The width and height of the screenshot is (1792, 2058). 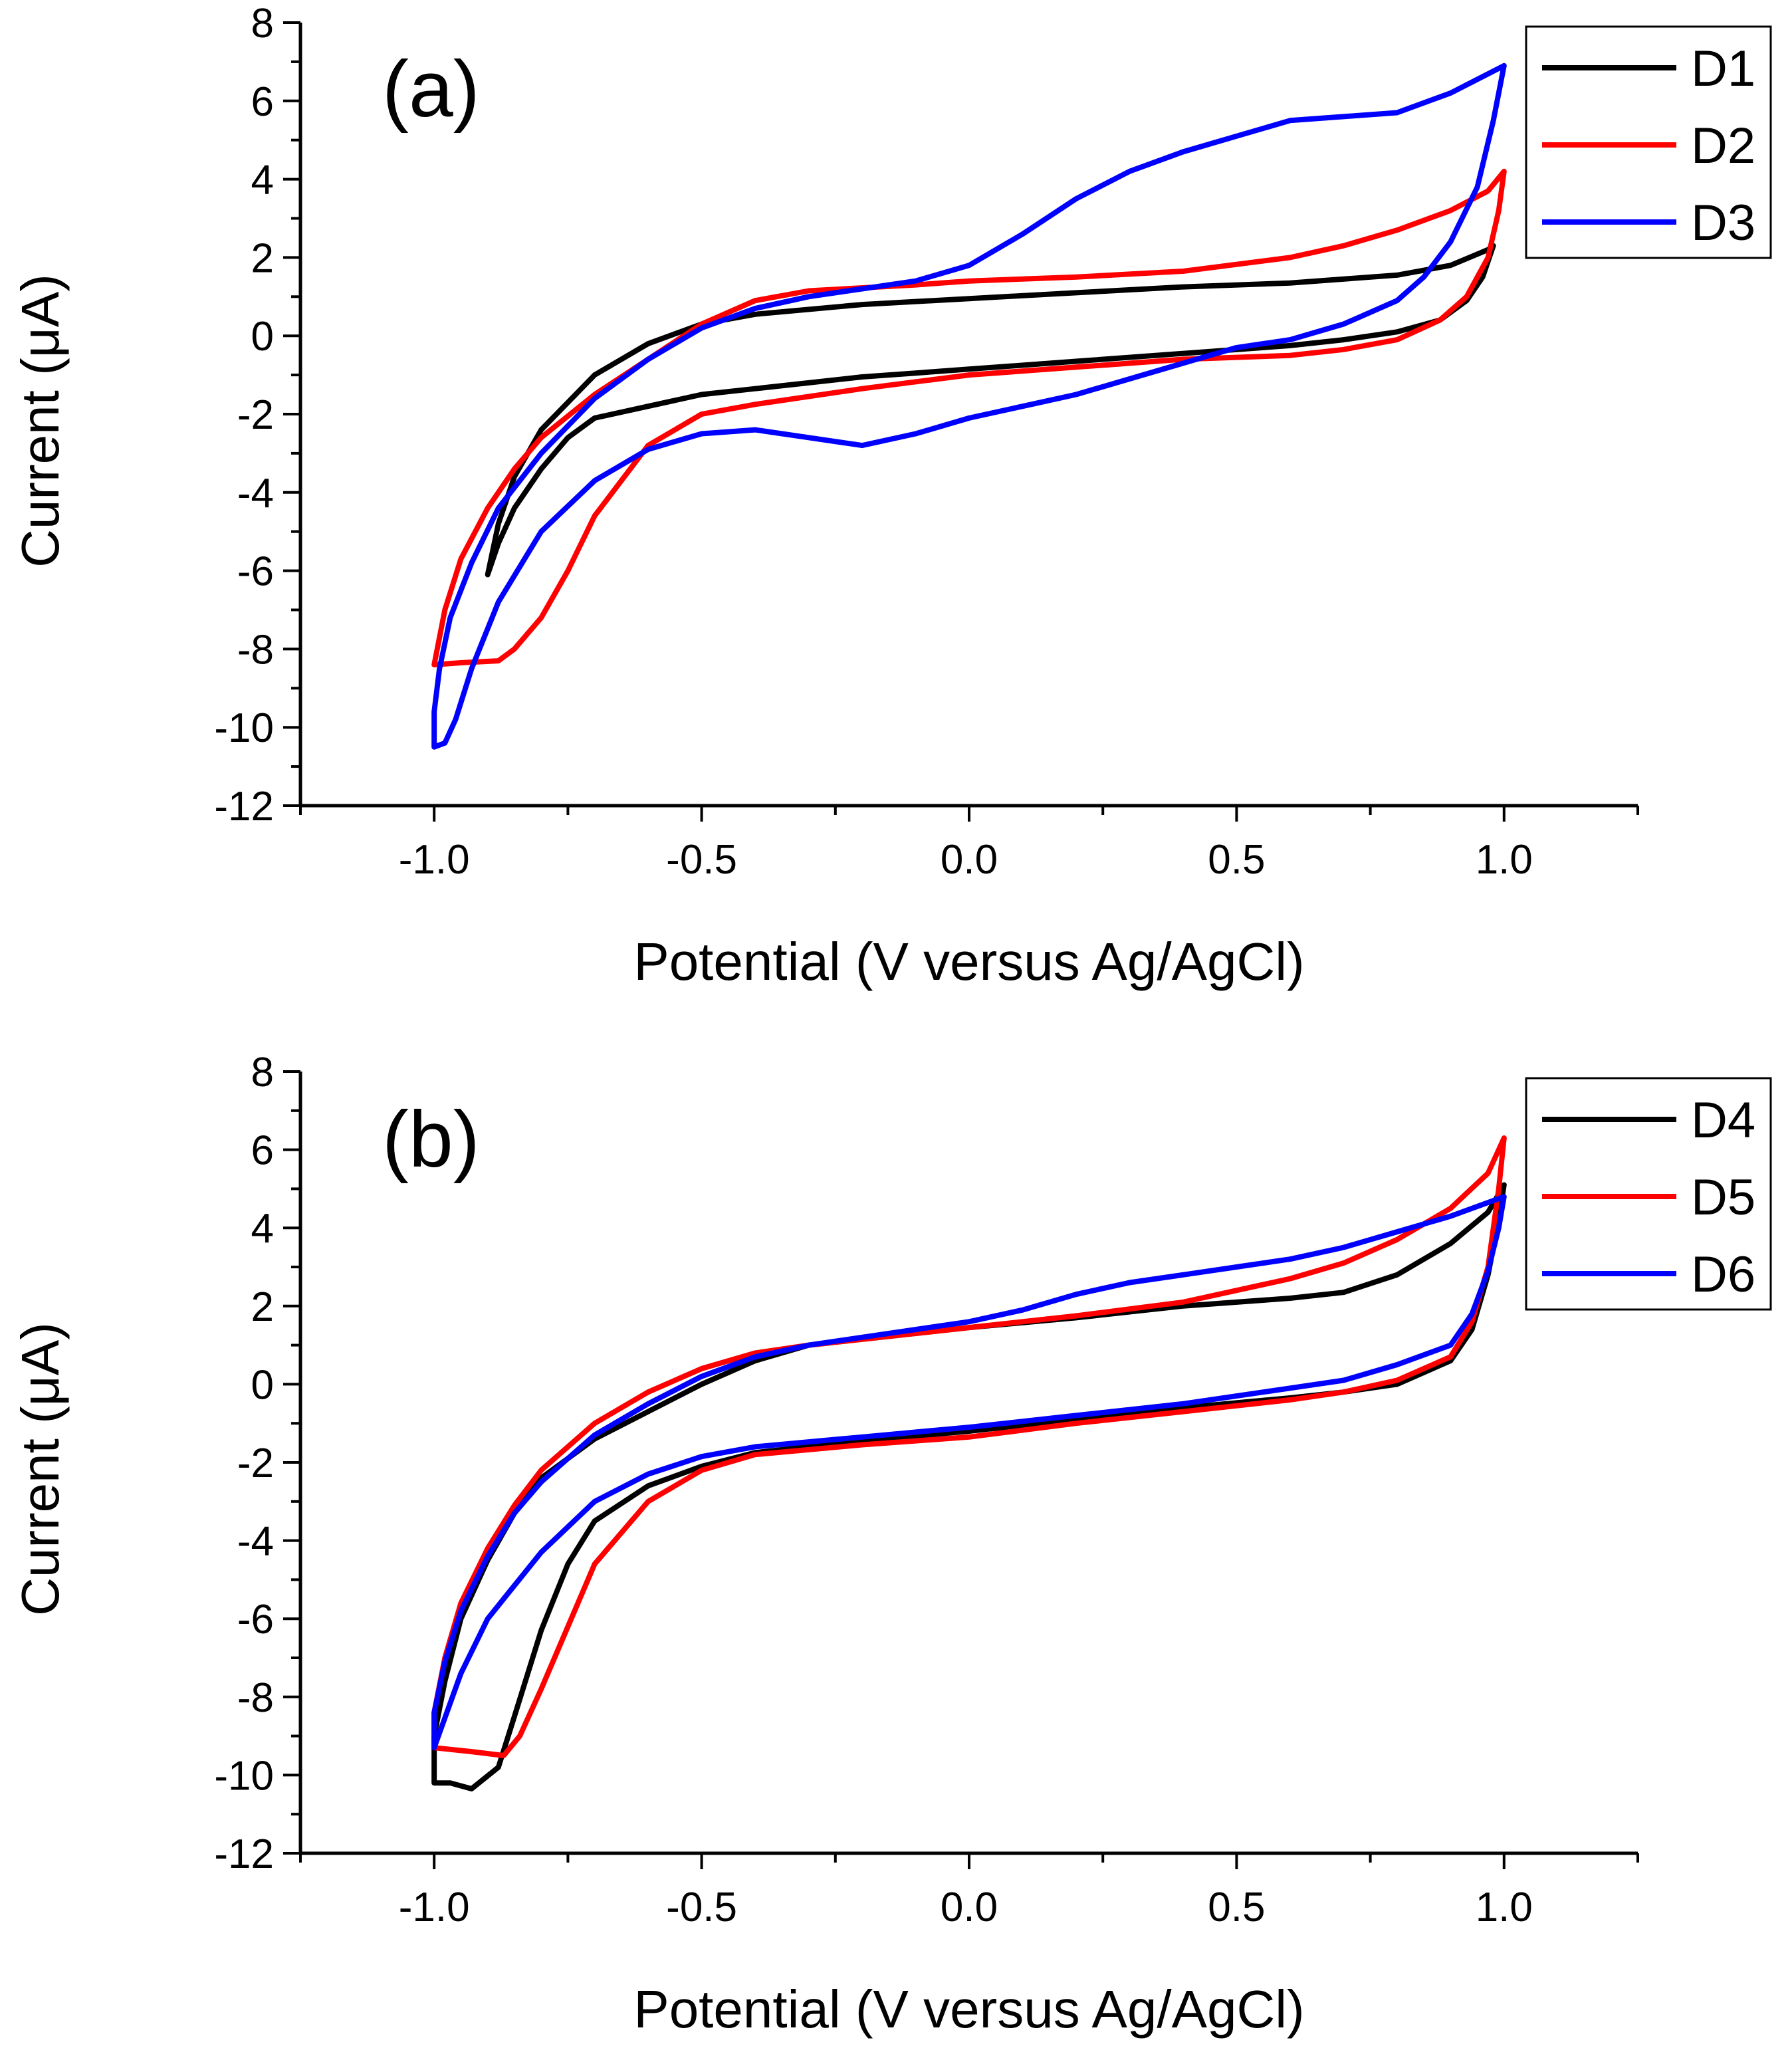 I want to click on legend-label-d5: D5, so click(x=1723, y=1197).